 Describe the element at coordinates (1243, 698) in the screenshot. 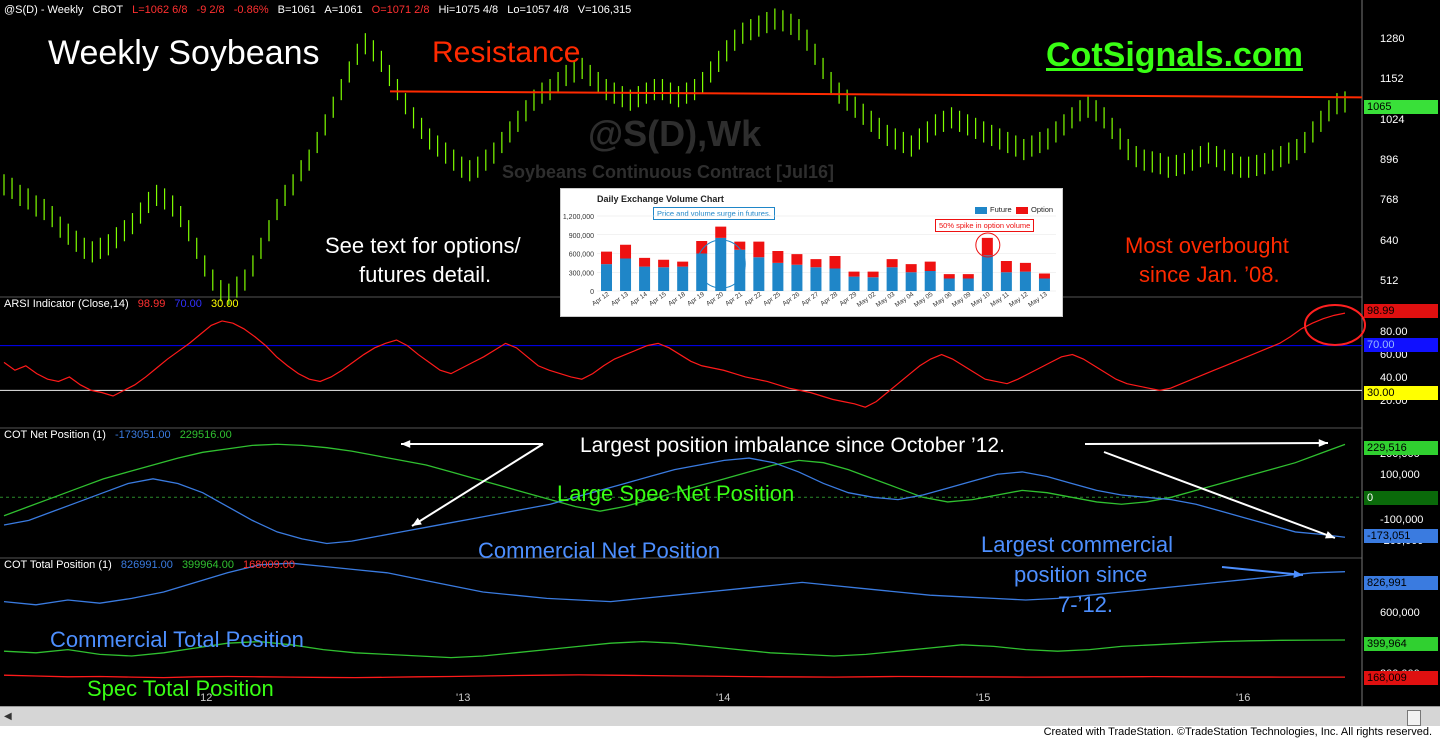

I see `x-tick: '16` at that location.